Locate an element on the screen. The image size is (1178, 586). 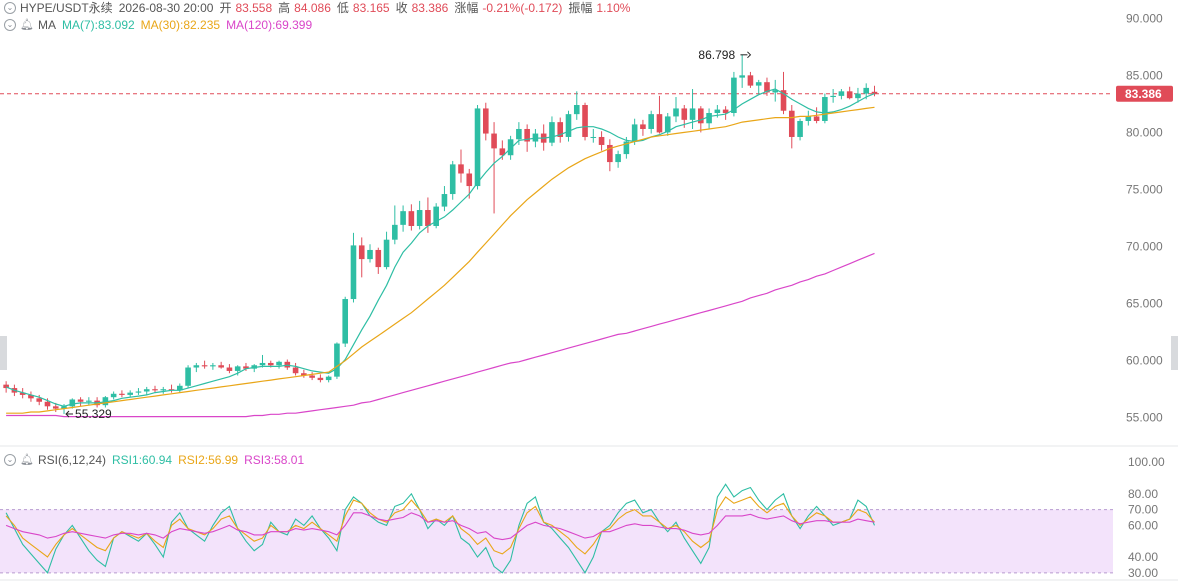
rsi-band is located at coordinates (556, 541).